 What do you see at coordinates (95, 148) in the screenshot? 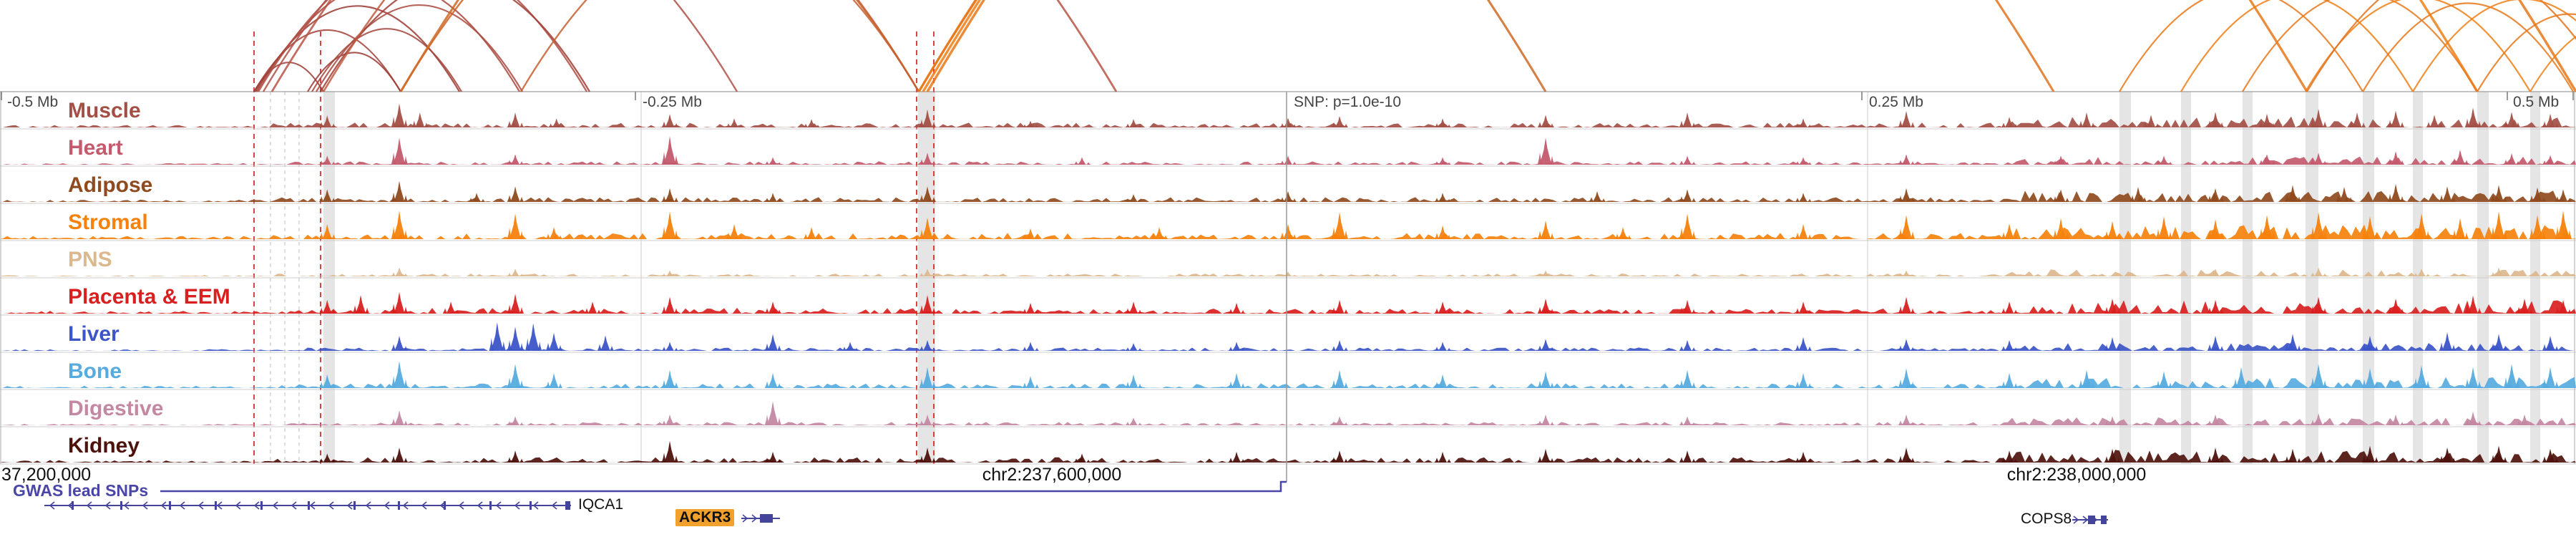
I see `track-label-heart: Heart` at bounding box center [95, 148].